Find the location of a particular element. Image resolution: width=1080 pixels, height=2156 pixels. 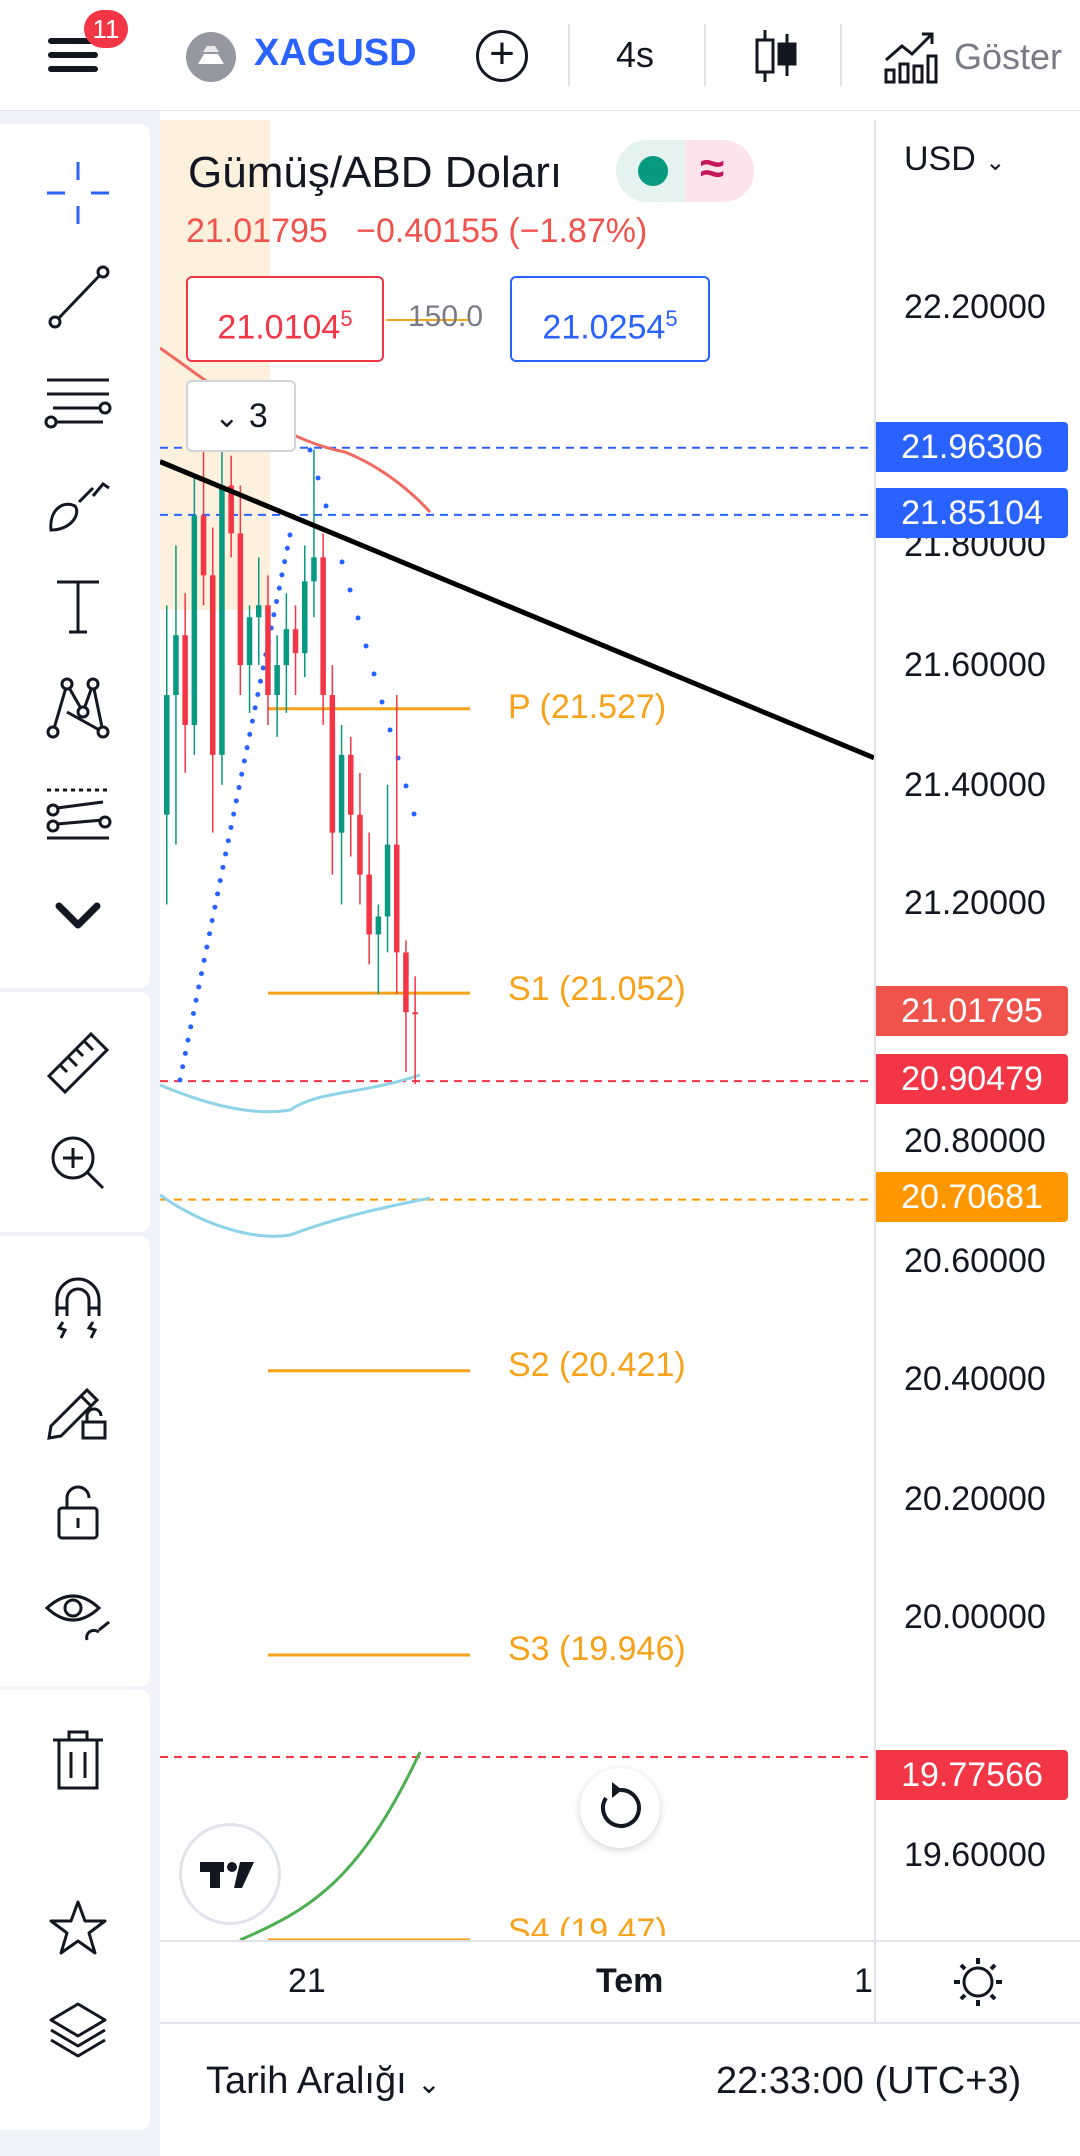

trend-line-icon is located at coordinates (78, 297).